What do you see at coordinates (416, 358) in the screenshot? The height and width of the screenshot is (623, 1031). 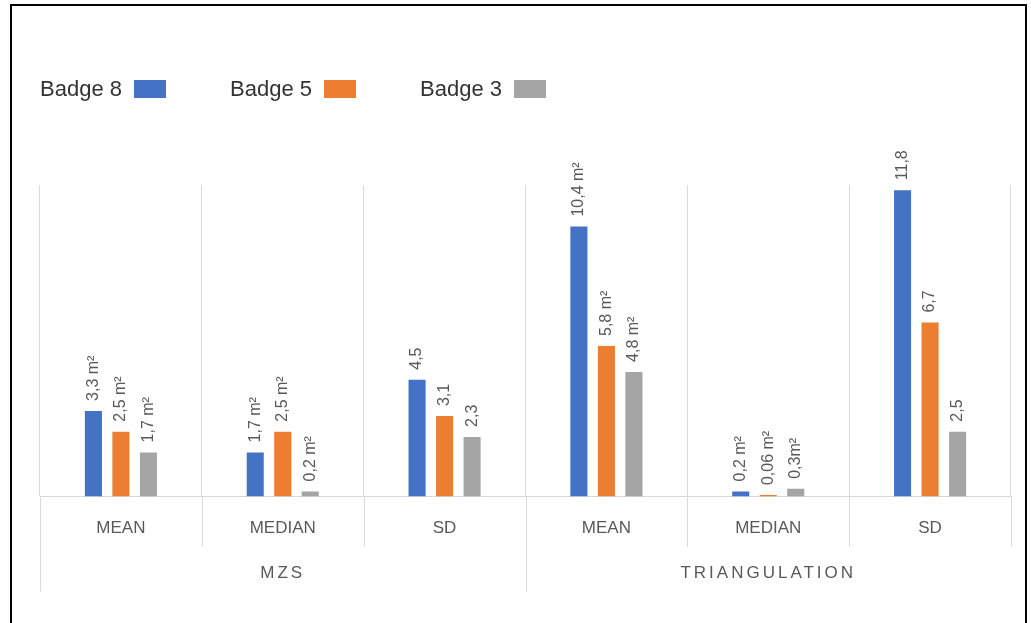 I see `data-label: 4,5` at bounding box center [416, 358].